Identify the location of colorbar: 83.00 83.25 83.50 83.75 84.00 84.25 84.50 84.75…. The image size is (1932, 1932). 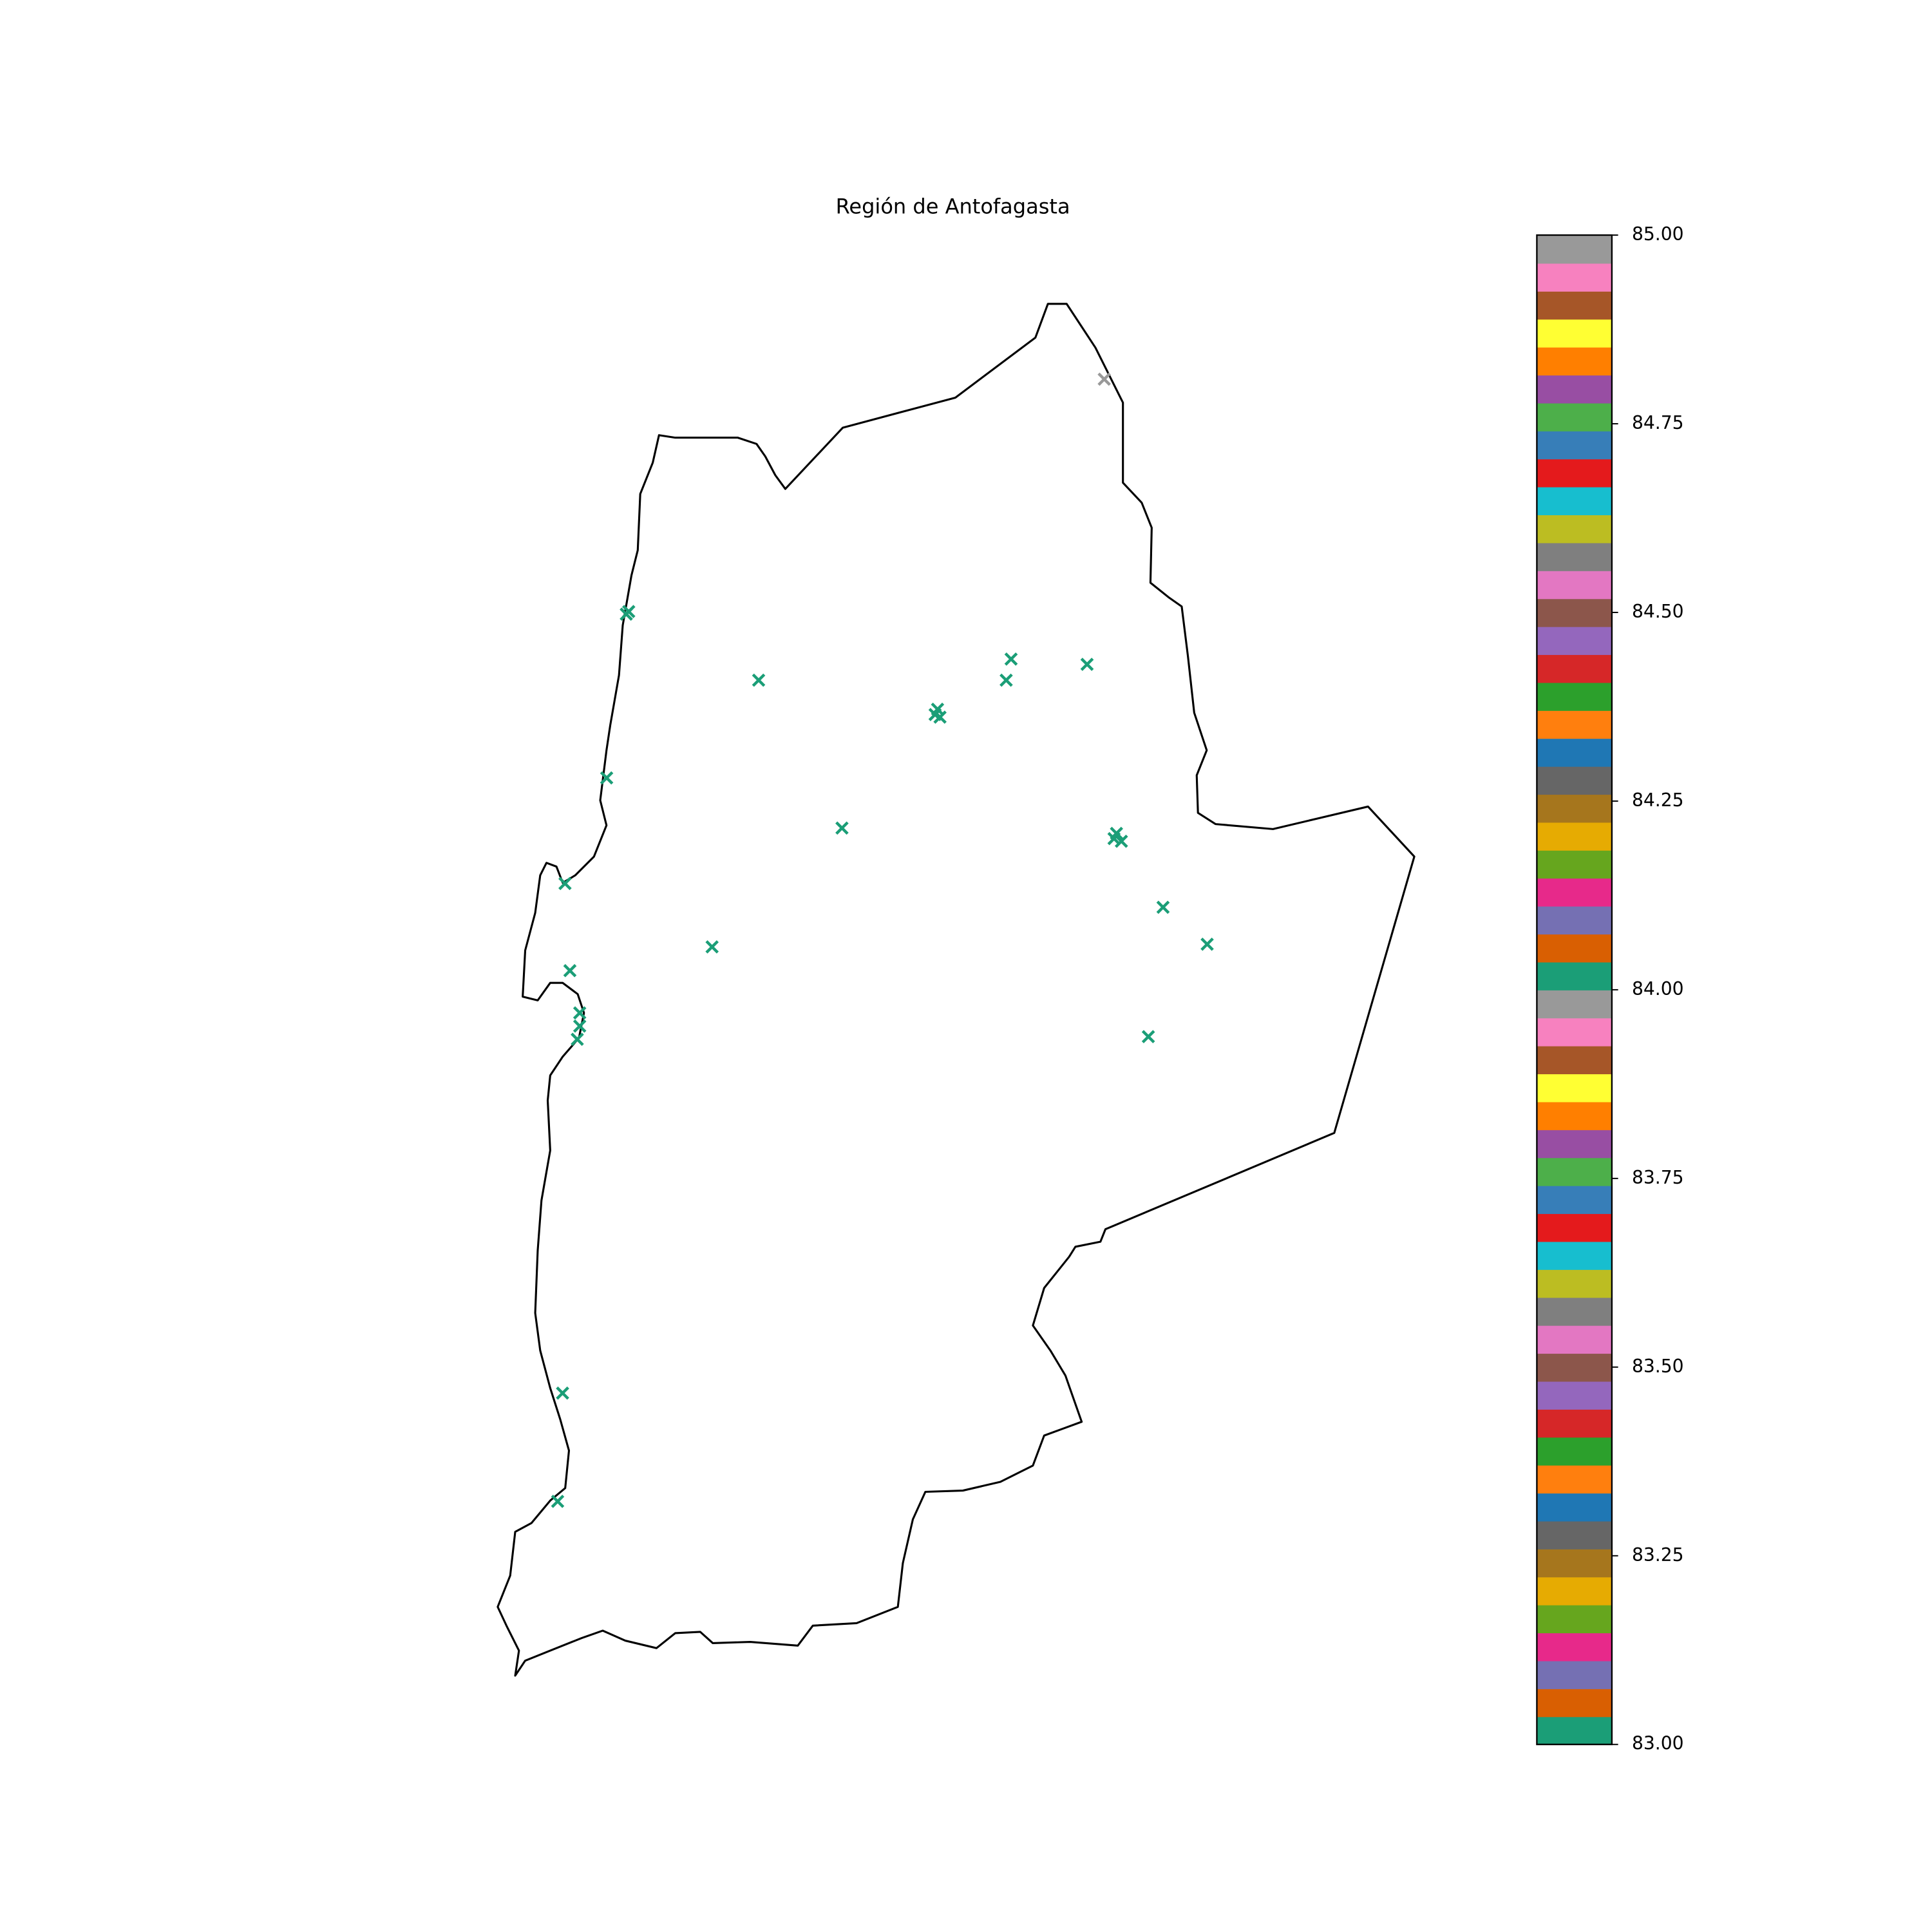
(1610, 988).